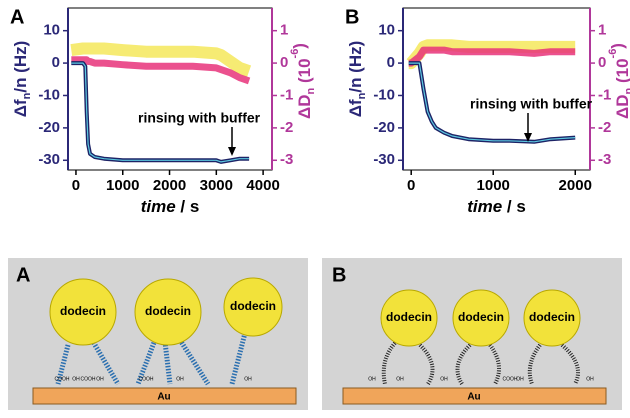  I want to click on x-tick-label: 3000, so click(216, 185).